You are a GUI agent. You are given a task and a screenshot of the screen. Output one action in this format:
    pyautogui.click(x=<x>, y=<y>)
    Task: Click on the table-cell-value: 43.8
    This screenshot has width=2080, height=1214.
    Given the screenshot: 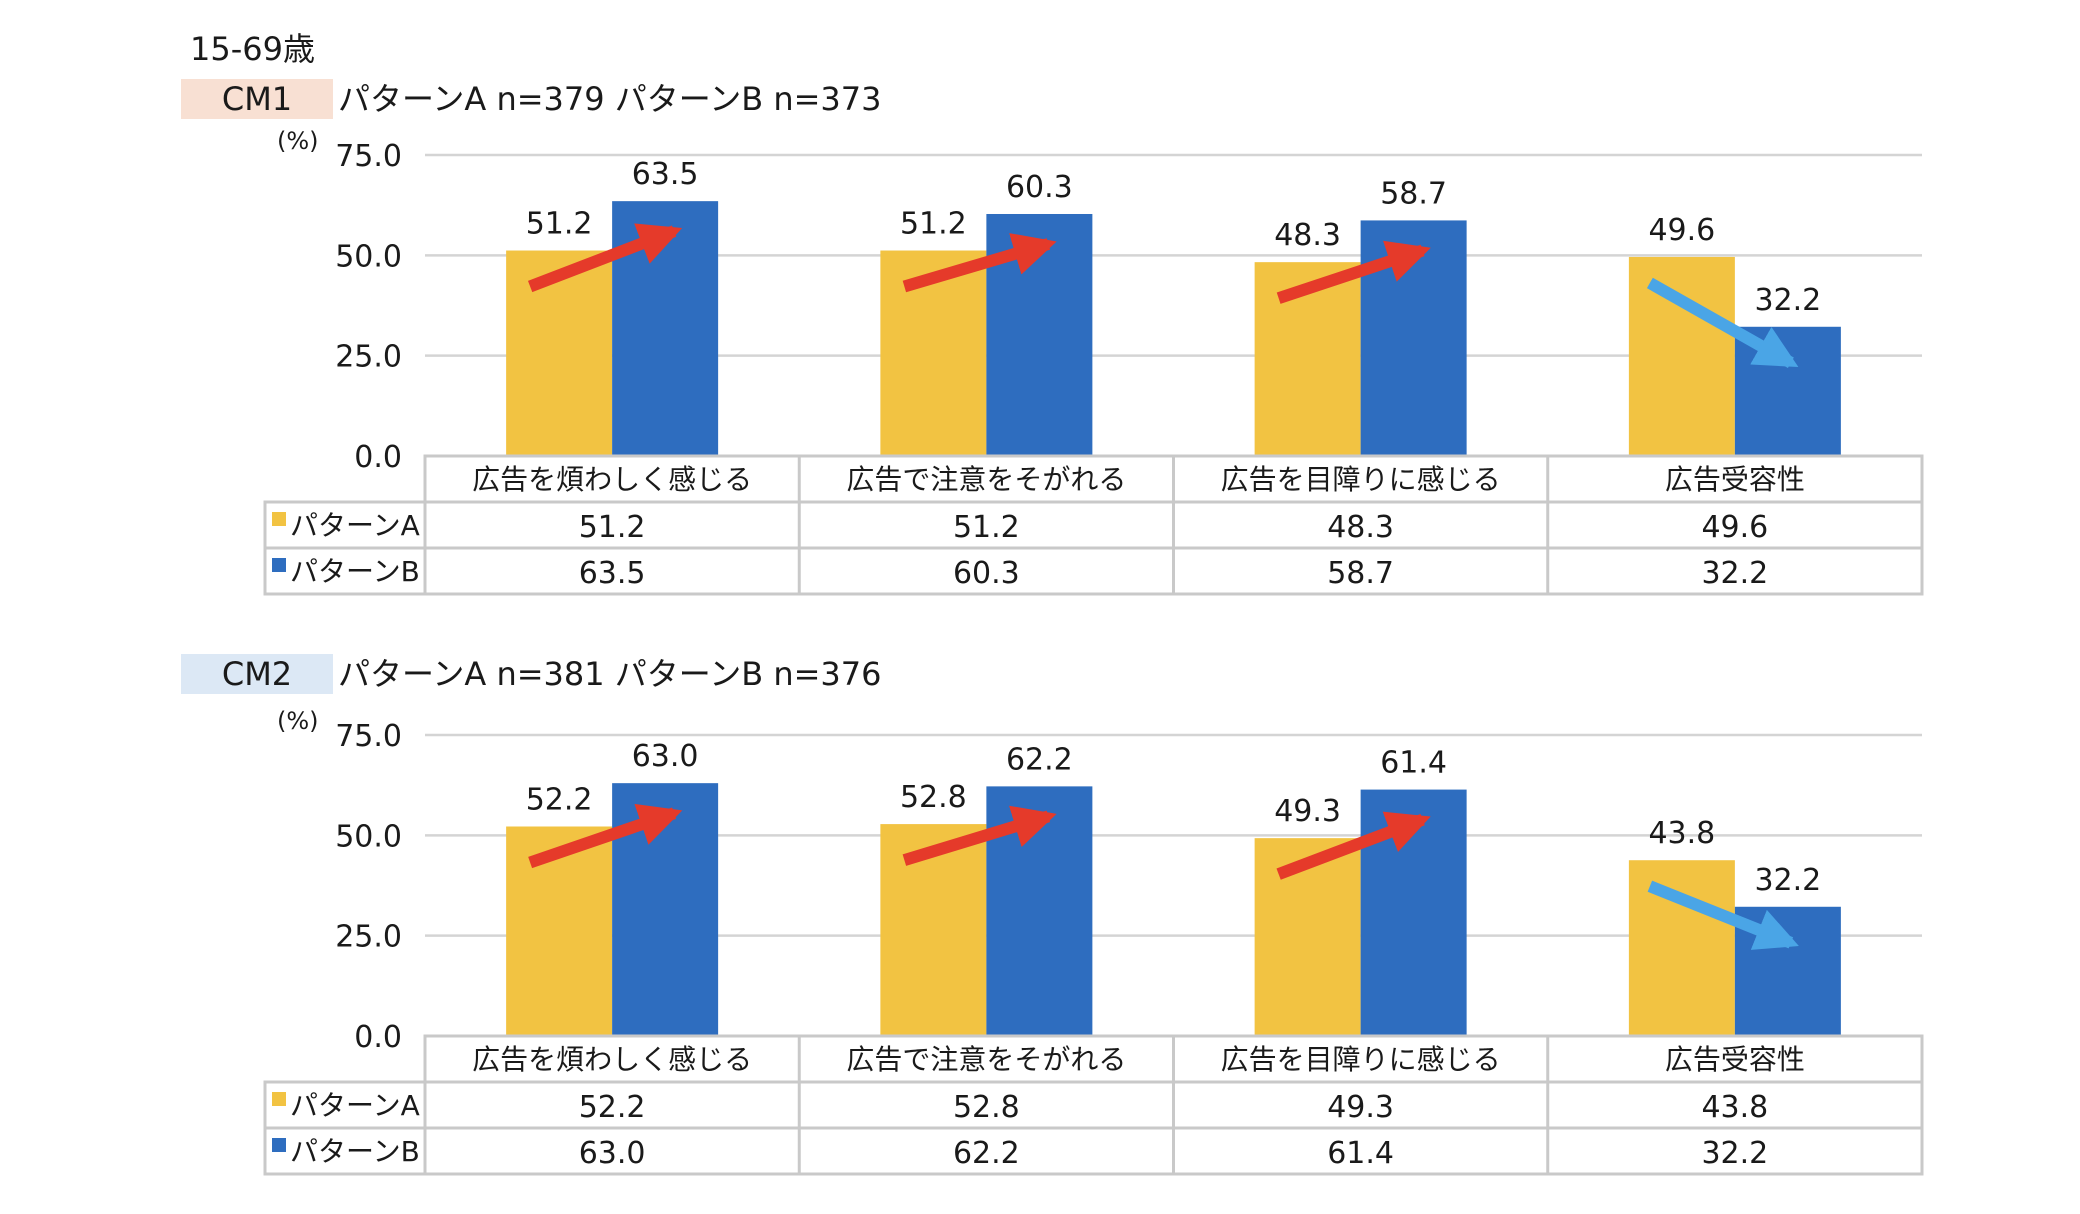 What is the action you would take?
    pyautogui.click(x=1734, y=1107)
    